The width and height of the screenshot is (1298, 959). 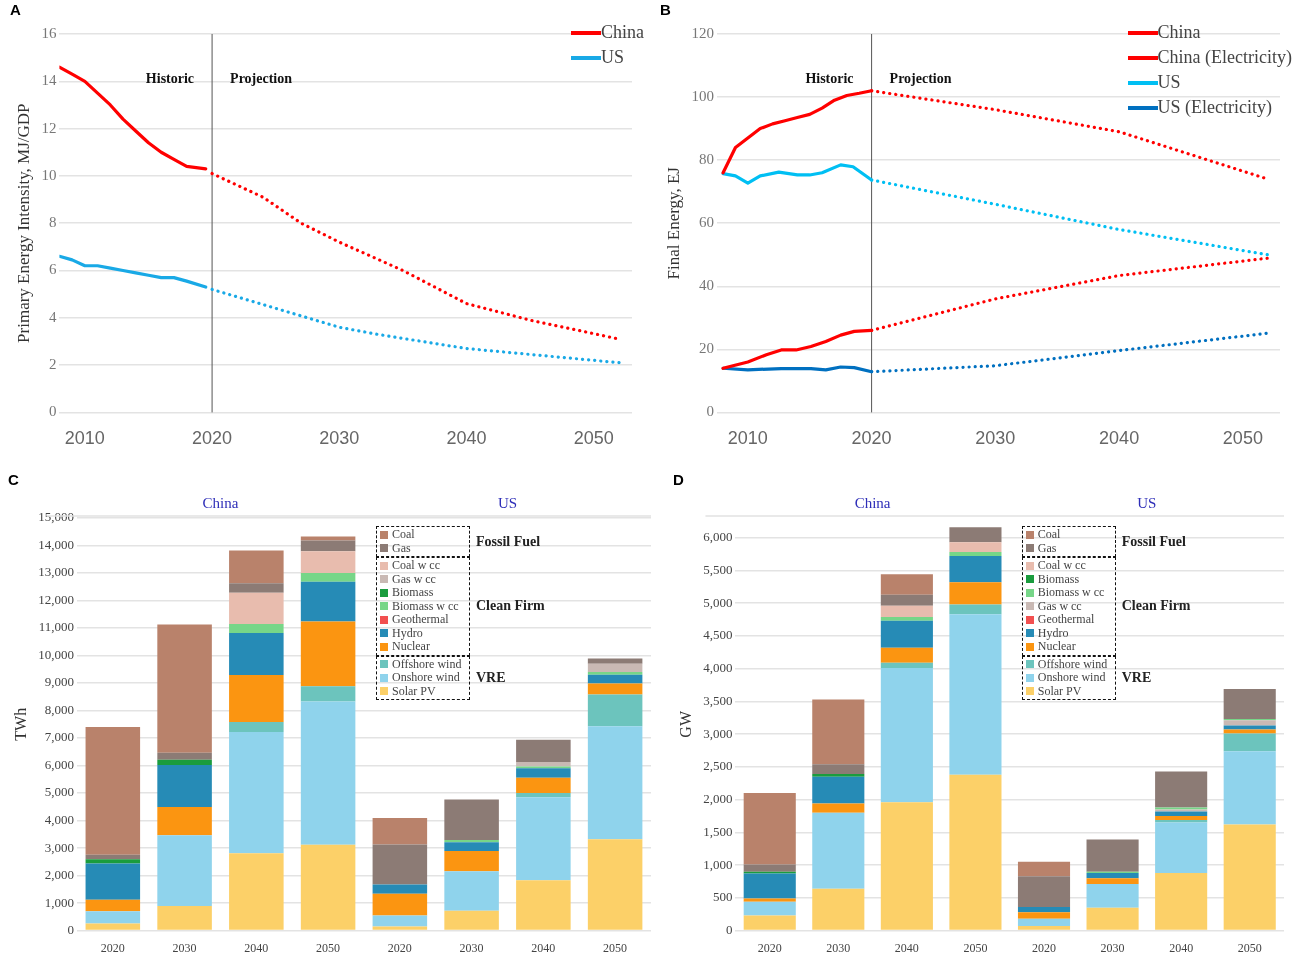 I want to click on y-axis-title: TWh, so click(x=20, y=724).